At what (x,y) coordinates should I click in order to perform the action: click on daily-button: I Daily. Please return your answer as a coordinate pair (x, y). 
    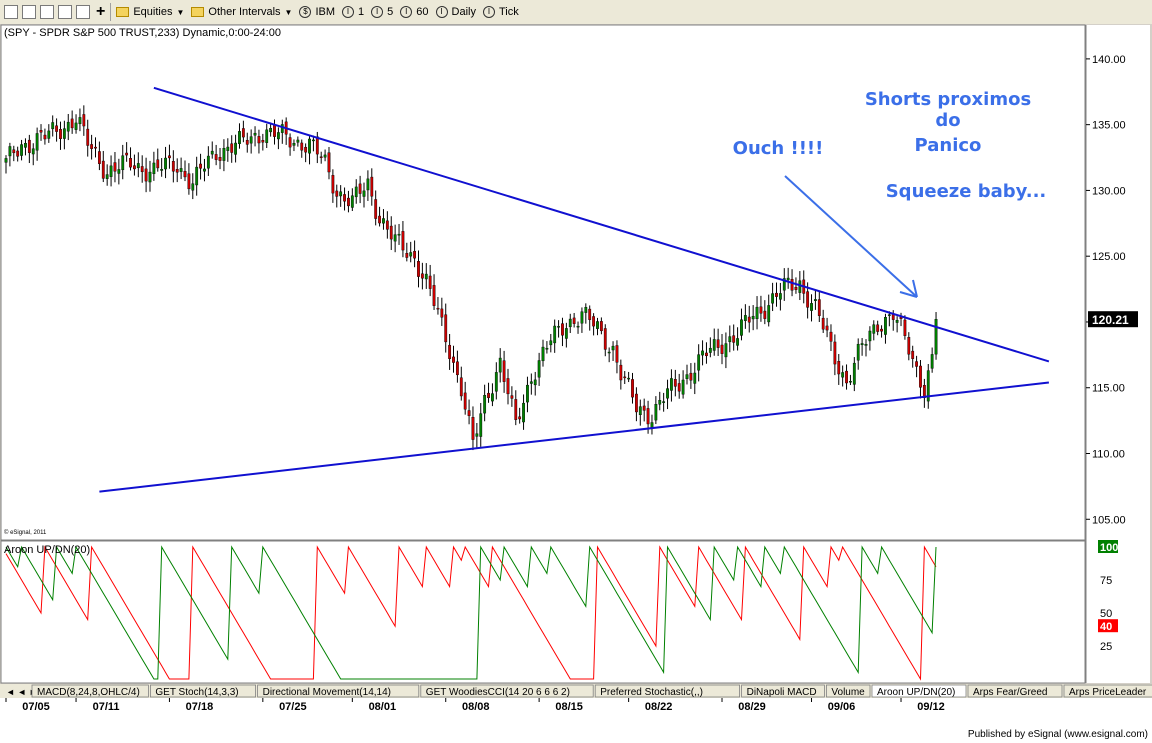
    Looking at the image, I should click on (455, 12).